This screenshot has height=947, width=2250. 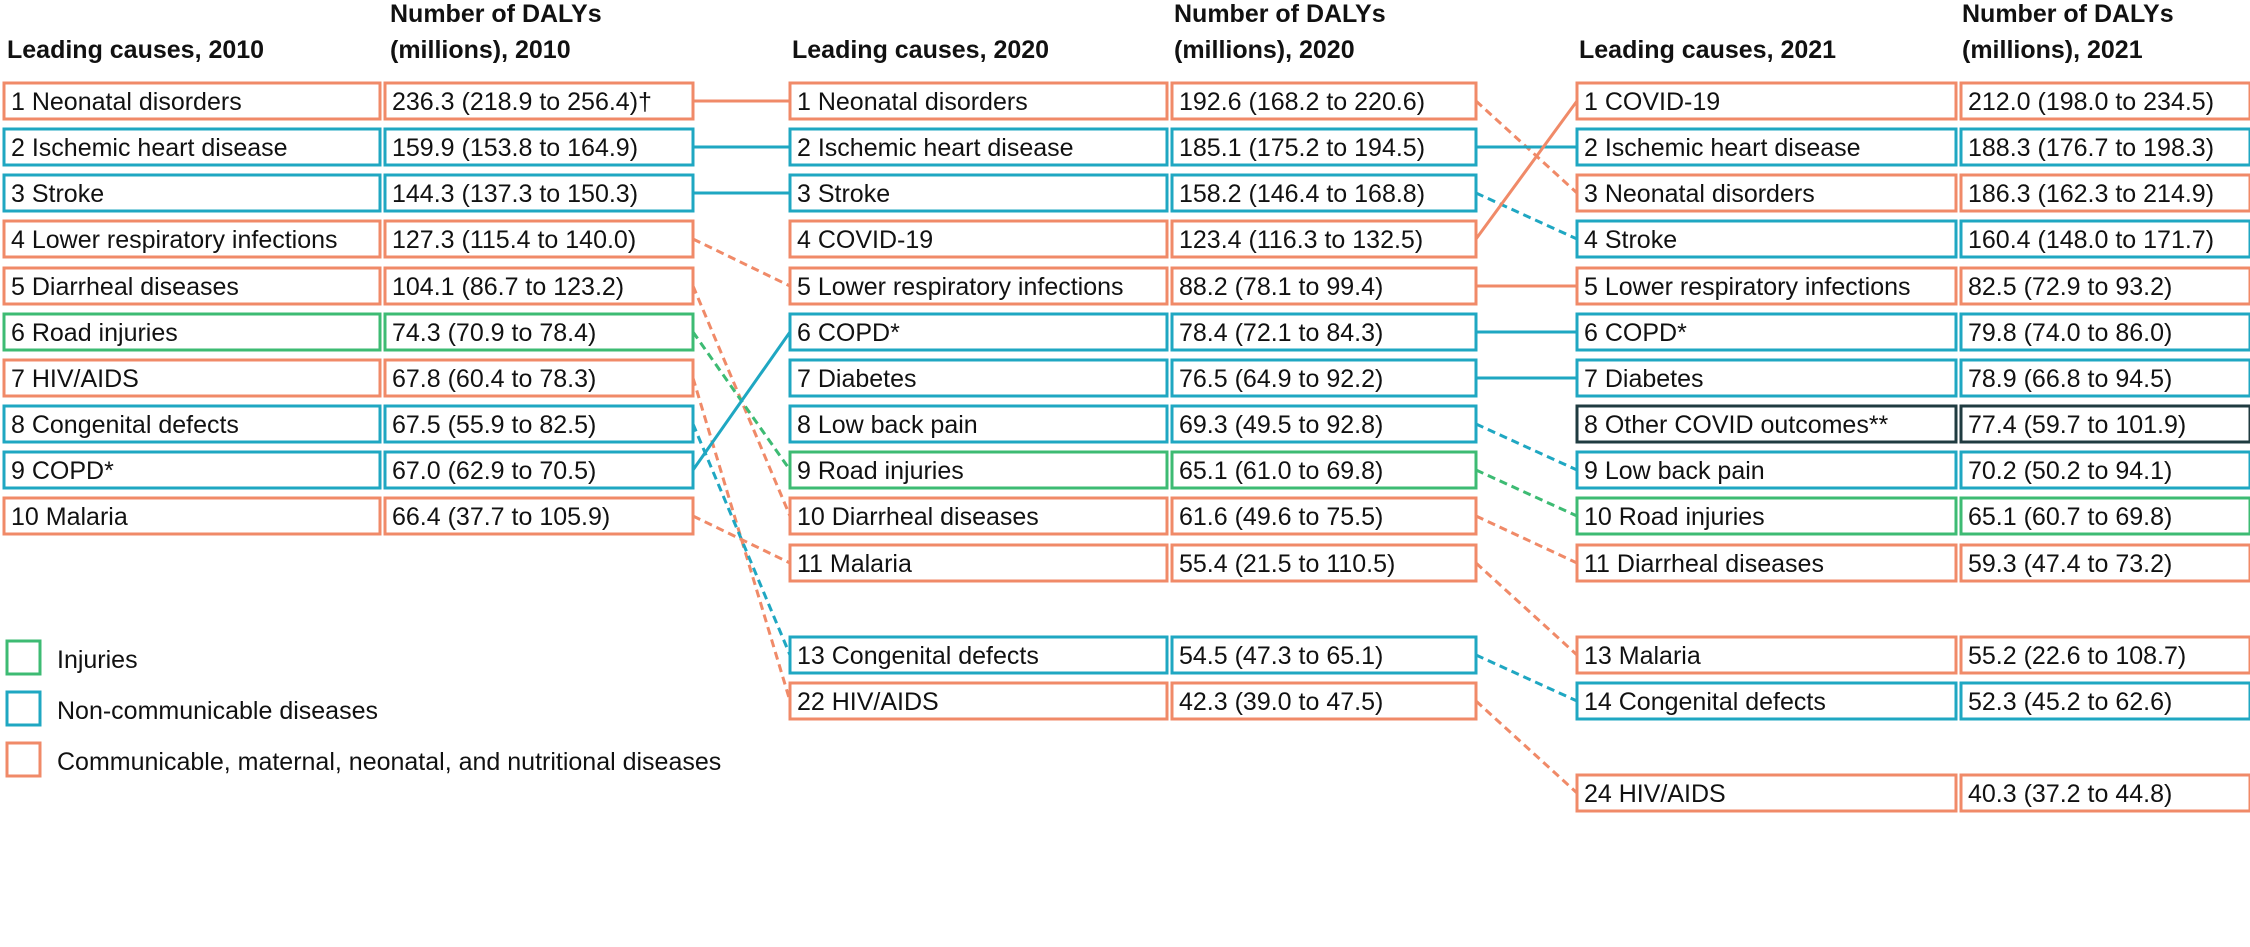 I want to click on cause-label: 7 Diabetes, so click(x=857, y=379).